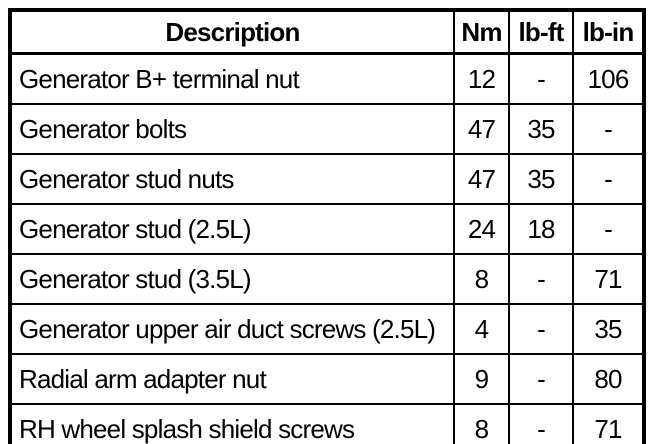 This screenshot has height=444, width=672. Describe the element at coordinates (232, 78) in the screenshot. I see `cell-description: Generator B+ terminal nut` at that location.